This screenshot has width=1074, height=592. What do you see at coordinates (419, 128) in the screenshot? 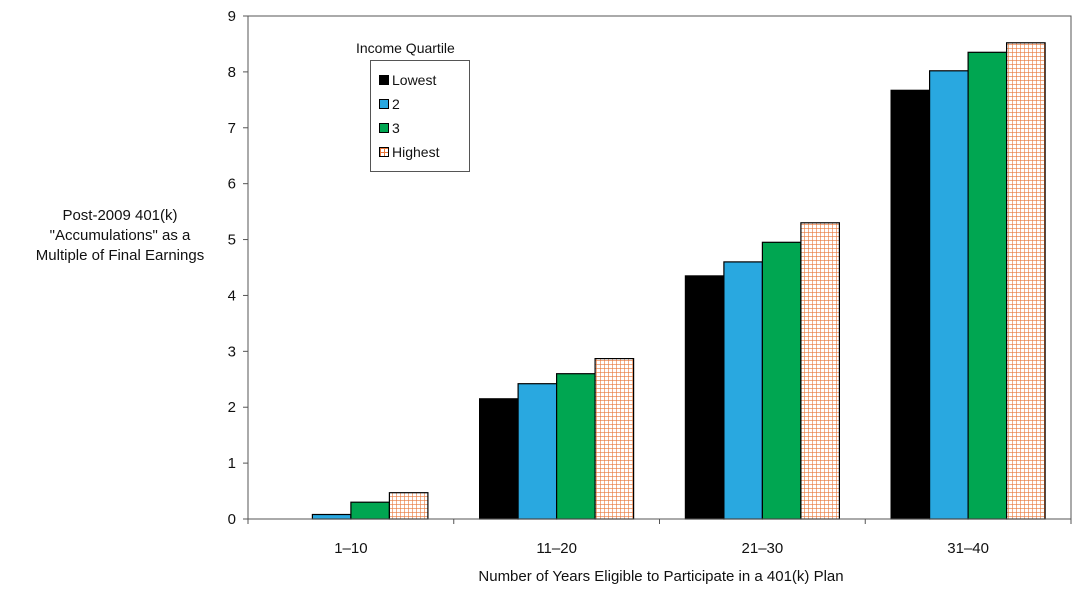
I see `legend-item-3: 3` at bounding box center [419, 128].